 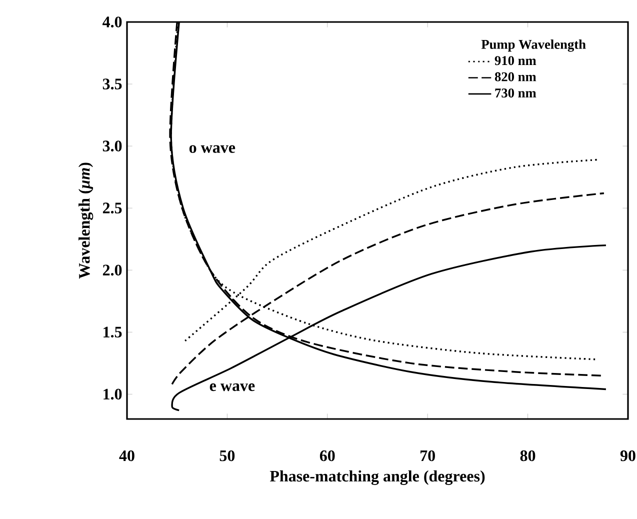 What do you see at coordinates (112, 270) in the screenshot?
I see `y-tick-label: 2.0` at bounding box center [112, 270].